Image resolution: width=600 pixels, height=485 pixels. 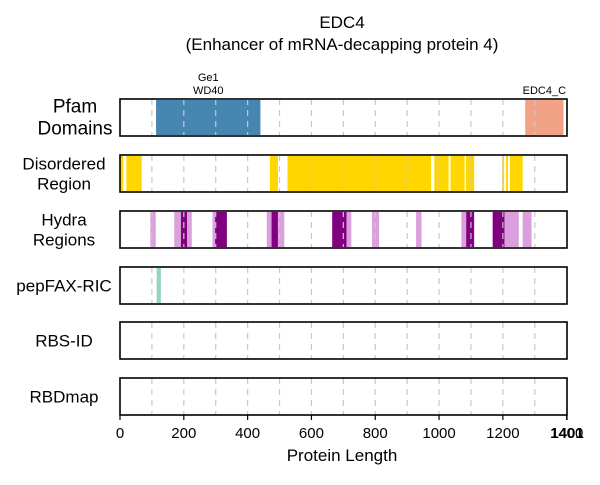 I want to click on x-tick-label: 1400, so click(x=566, y=433).